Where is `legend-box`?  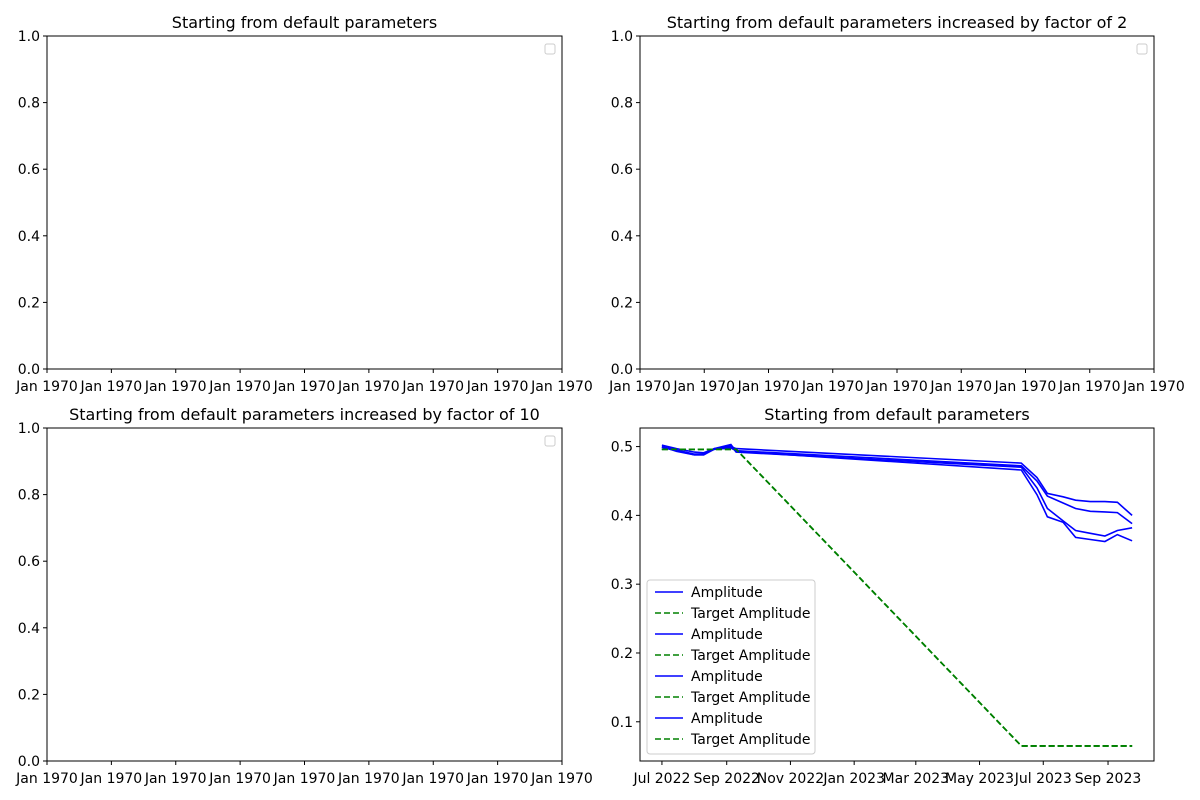 legend-box is located at coordinates (731, 667).